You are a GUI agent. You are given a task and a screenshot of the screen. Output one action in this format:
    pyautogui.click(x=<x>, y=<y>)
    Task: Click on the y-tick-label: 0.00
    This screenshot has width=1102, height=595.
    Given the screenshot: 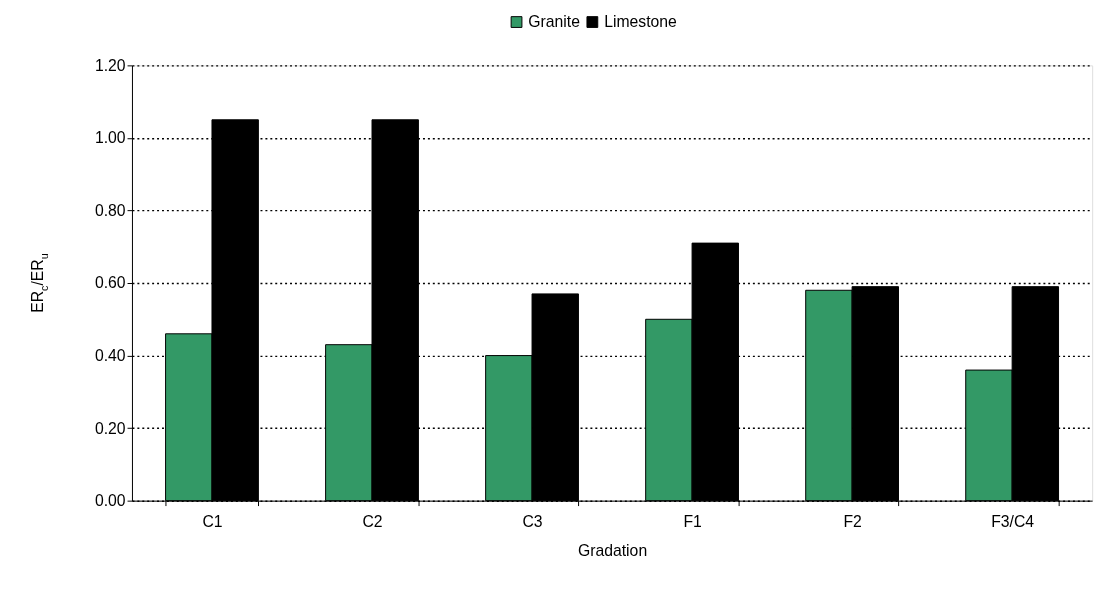 What is the action you would take?
    pyautogui.click(x=110, y=501)
    